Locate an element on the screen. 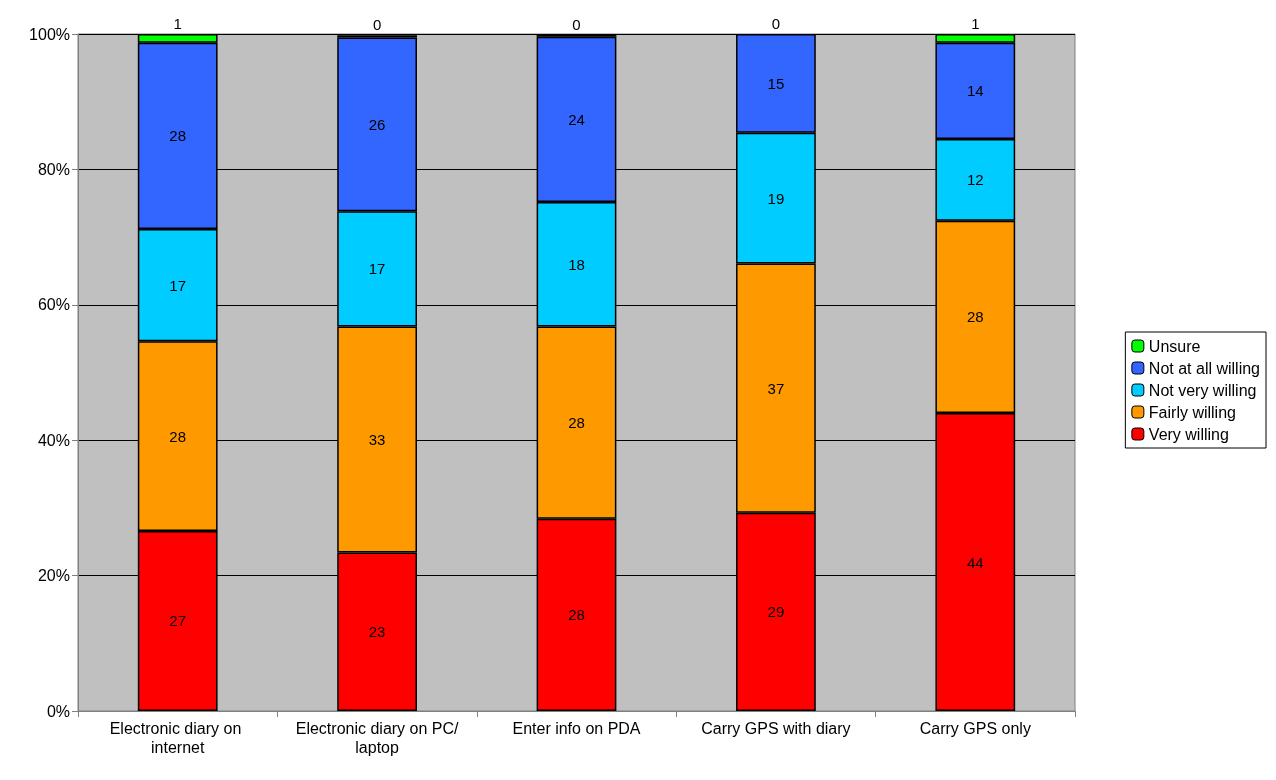 This screenshot has width=1276, height=780. y-tick-label: 0% is located at coordinates (58, 711).